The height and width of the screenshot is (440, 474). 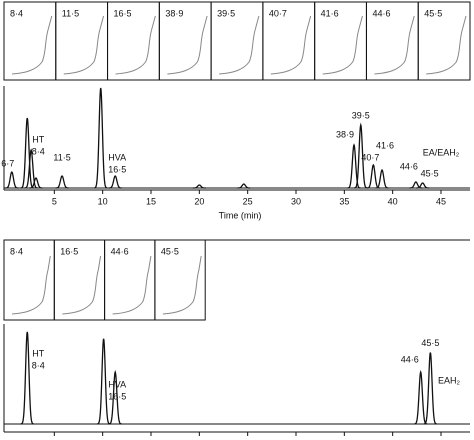 What do you see at coordinates (441, 201) in the screenshot?
I see `x-tick-label: 45` at bounding box center [441, 201].